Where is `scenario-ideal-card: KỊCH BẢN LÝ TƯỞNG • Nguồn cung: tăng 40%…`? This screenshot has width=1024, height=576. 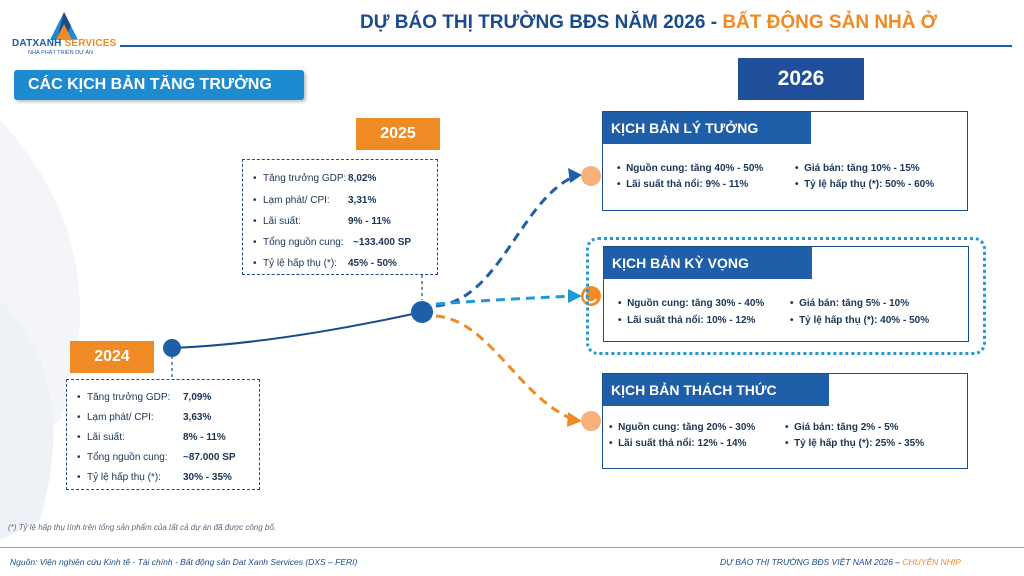 scenario-ideal-card: KỊCH BẢN LÝ TƯỞNG • Nguồn cung: tăng 40%… is located at coordinates (785, 161).